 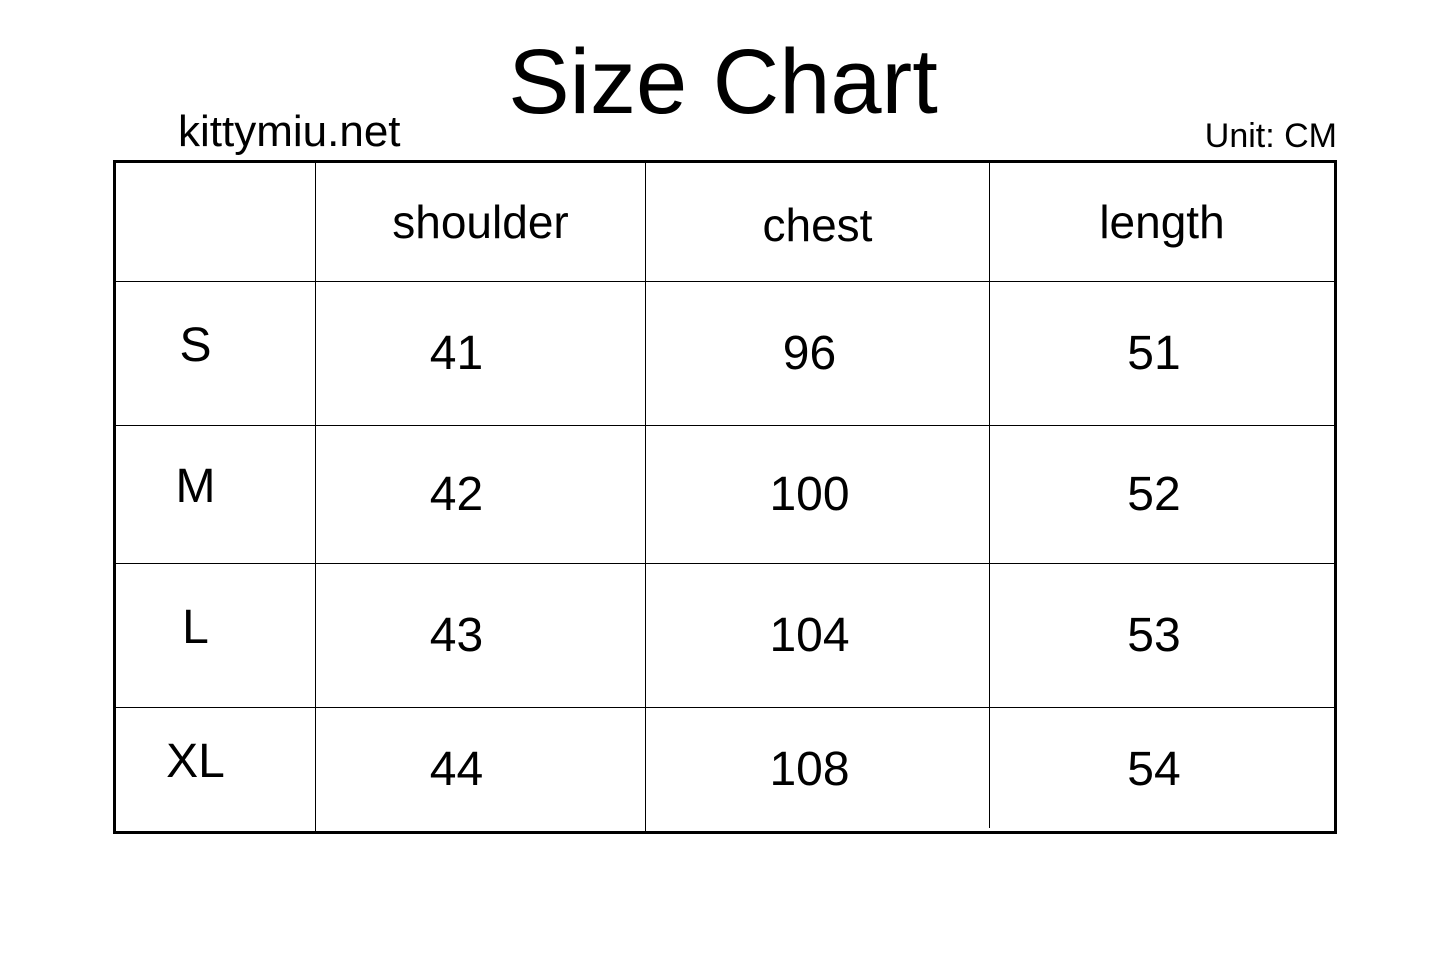 I want to click on cell-chest: 100, so click(x=809, y=494).